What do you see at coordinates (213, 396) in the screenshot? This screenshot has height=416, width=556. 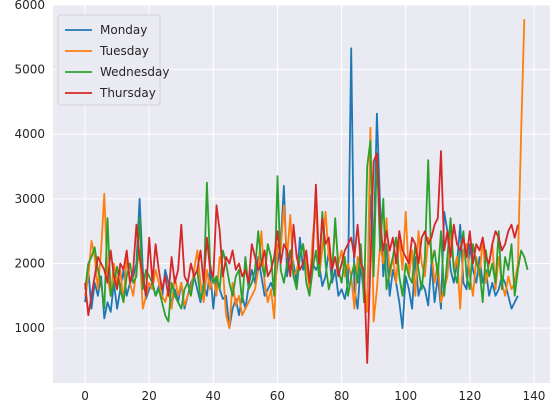 I see `x-tick-label: 40` at bounding box center [213, 396].